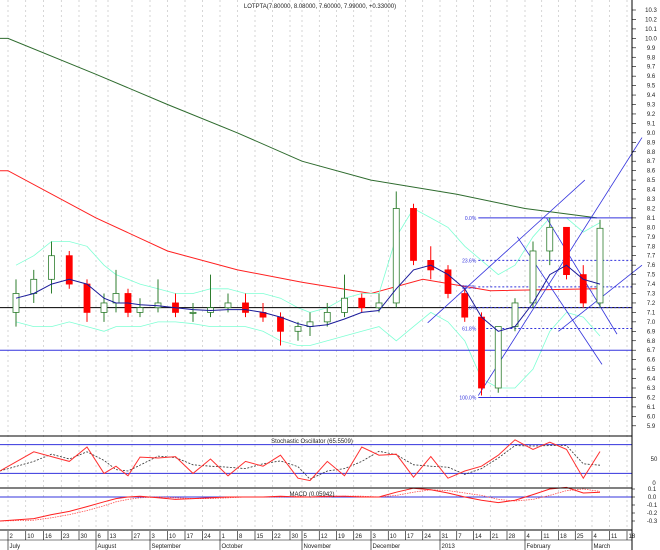 The height and width of the screenshot is (550, 660). I want to click on x-tick-label: 5, so click(306, 537).